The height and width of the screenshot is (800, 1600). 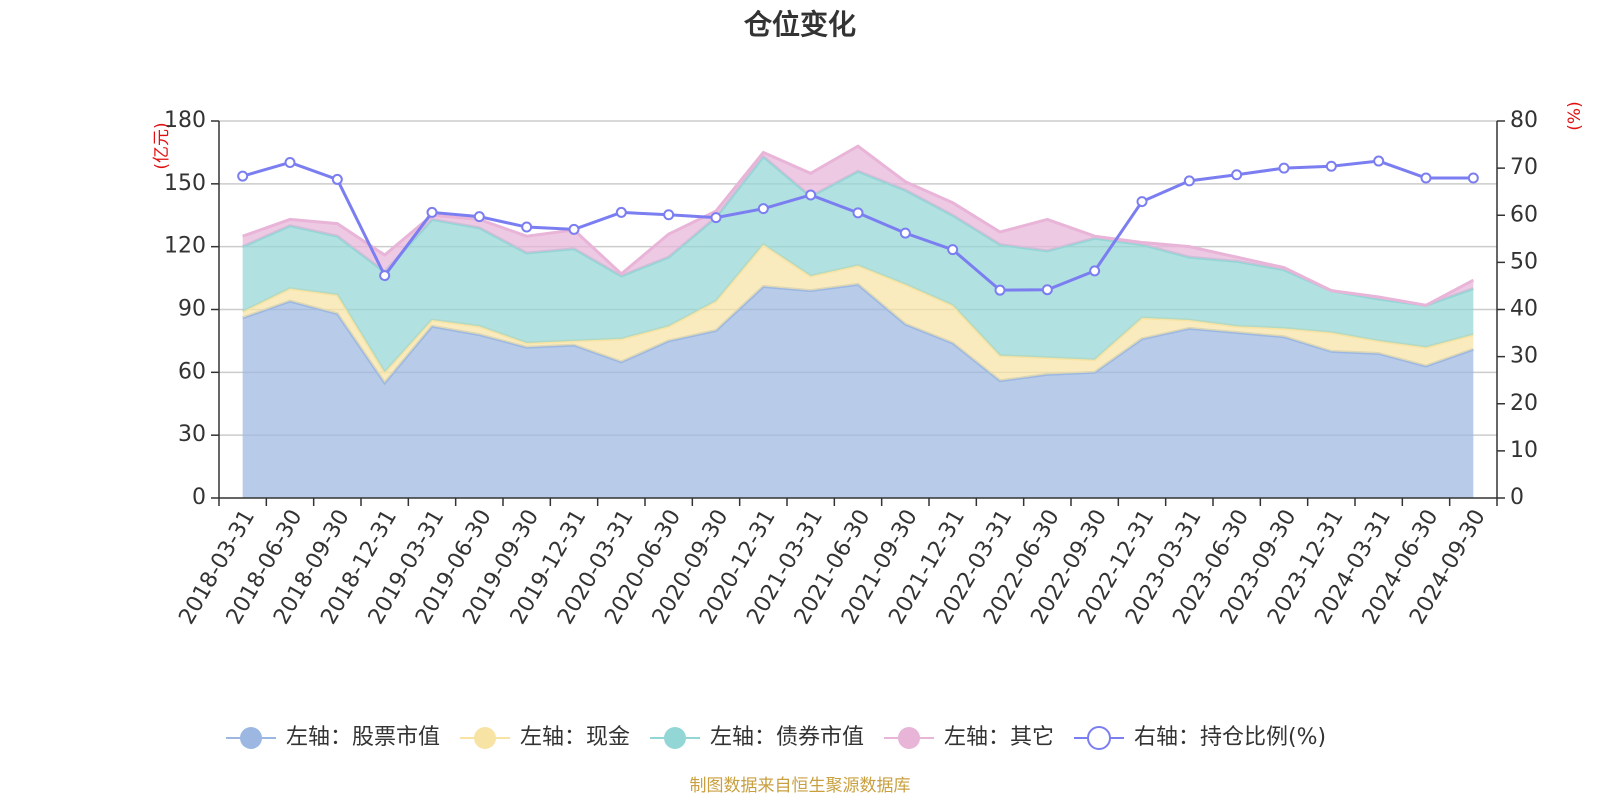 What do you see at coordinates (199, 497) in the screenshot?
I see `left-tick-label: 0` at bounding box center [199, 497].